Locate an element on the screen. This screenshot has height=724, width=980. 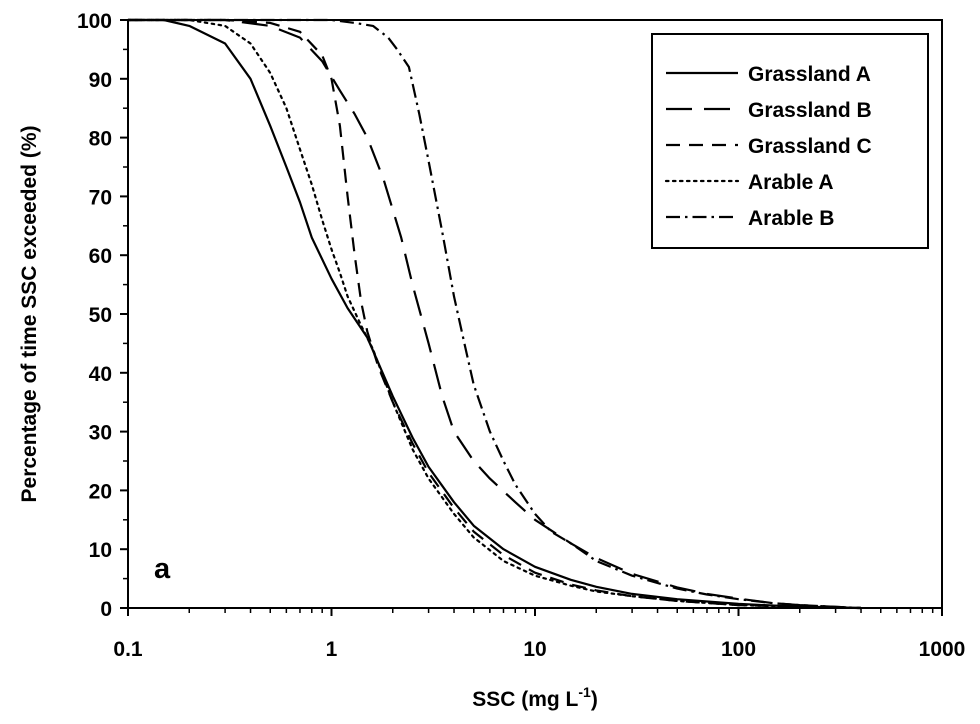
legend-label-3: Arable A is located at coordinates (791, 182).